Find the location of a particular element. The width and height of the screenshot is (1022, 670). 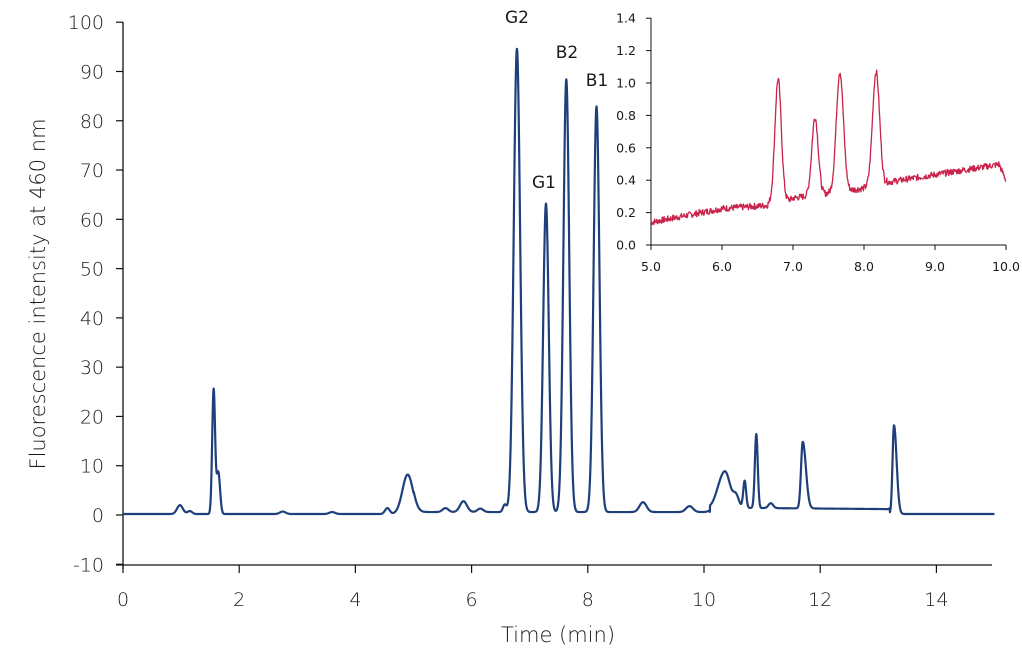

inset-y-tick-label: 1.4 is located at coordinates (626, 18).